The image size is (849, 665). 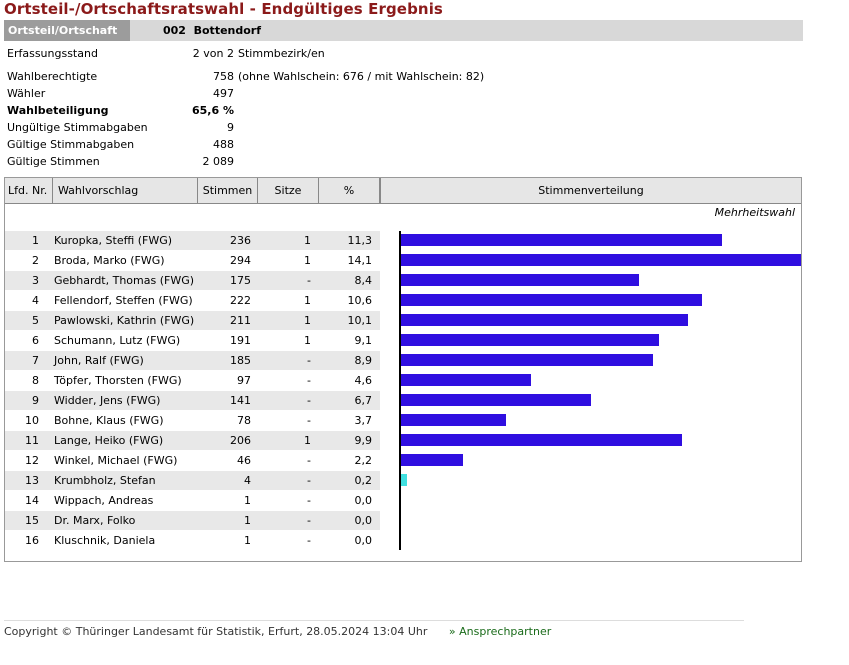 I want to click on summary-key: Wahlbeteiligung, so click(x=58, y=110).